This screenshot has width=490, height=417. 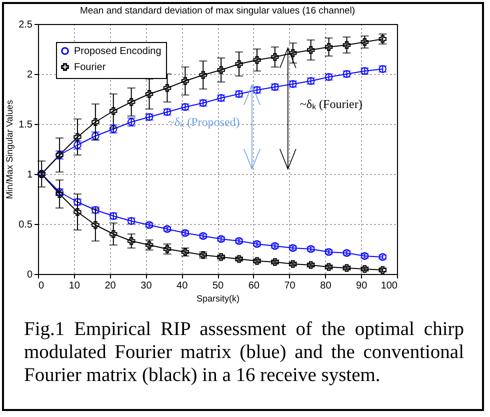 What do you see at coordinates (218, 11) in the screenshot?
I see `chart-title: Mean and standard deviation of max singular values (16 channel)` at bounding box center [218, 11].